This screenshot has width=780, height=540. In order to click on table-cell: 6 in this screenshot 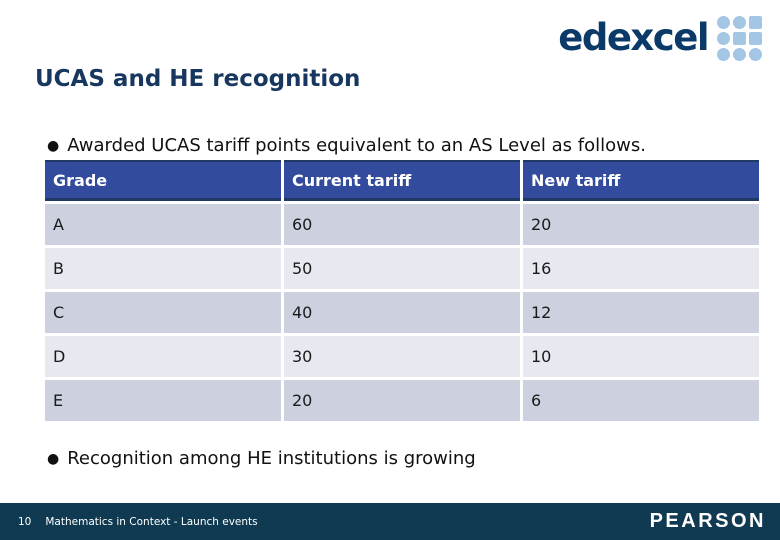, I will do `click(641, 400)`.